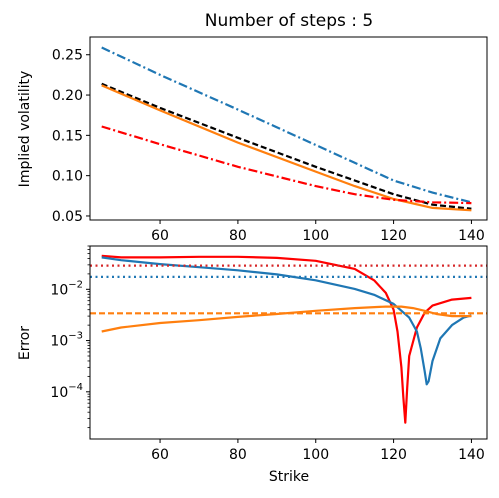  What do you see at coordinates (289, 477) in the screenshot?
I see `bottom-chart-x-axis-label: Strike` at bounding box center [289, 477].